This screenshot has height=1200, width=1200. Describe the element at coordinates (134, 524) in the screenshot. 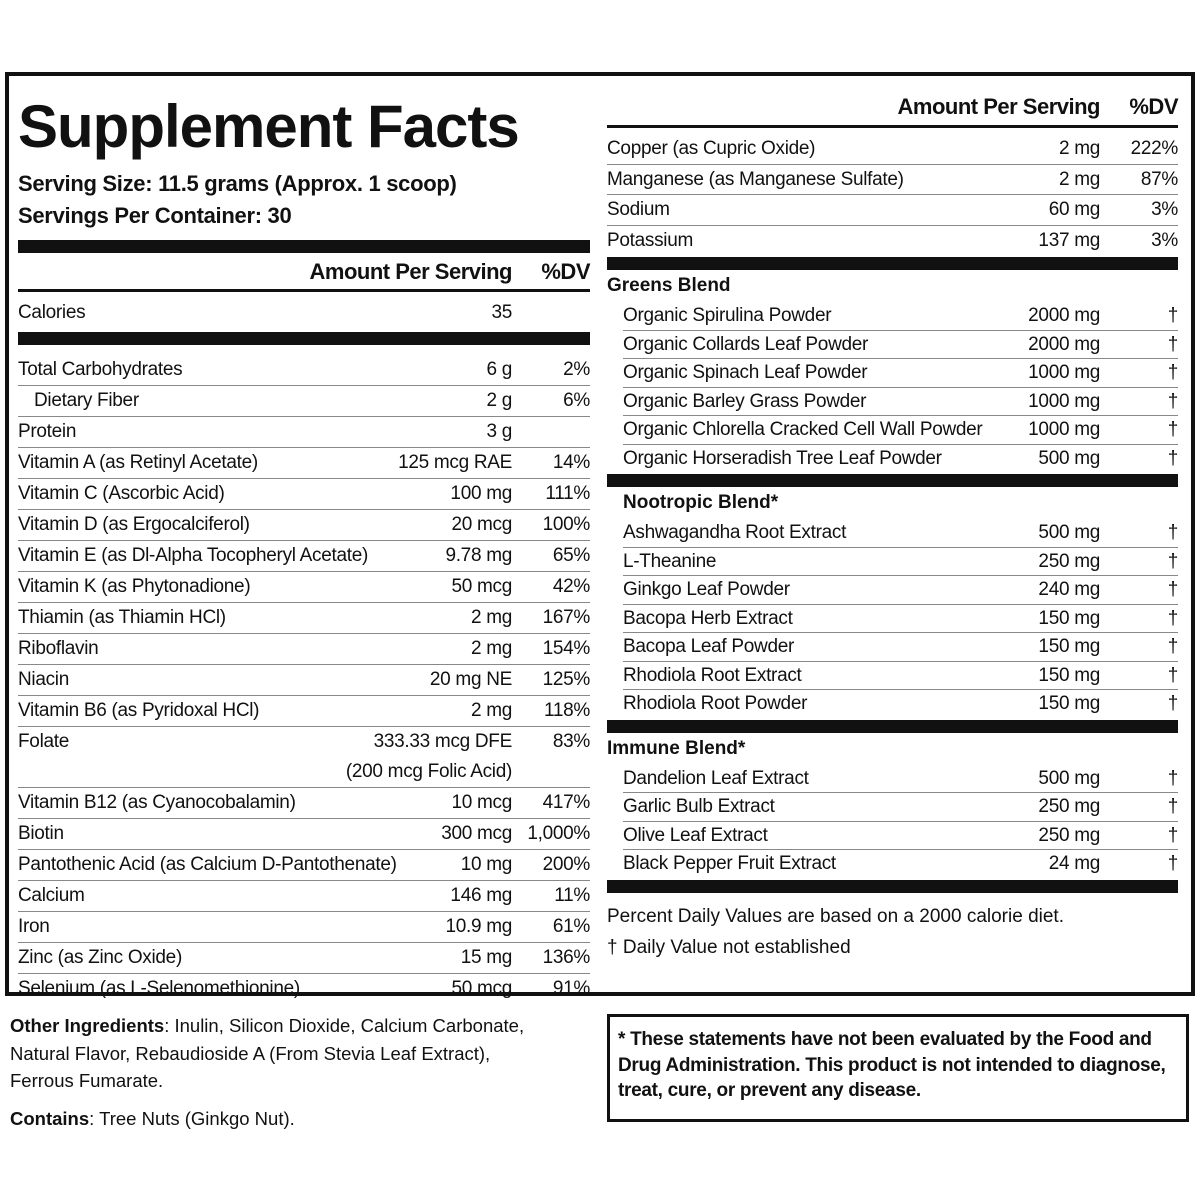

I see `name: Vitamin D (as Ergocalciferol)` at that location.